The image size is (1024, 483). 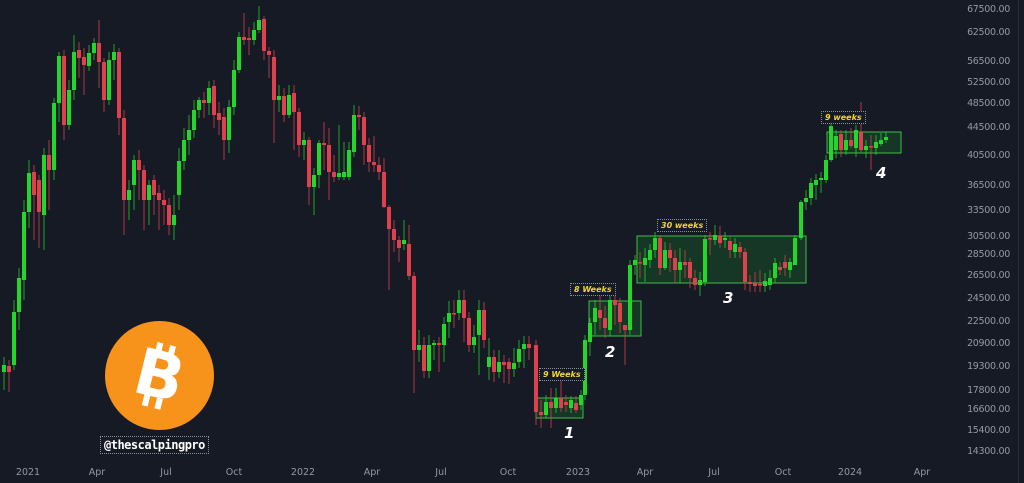 I want to click on duration-label-1: 9 Weeks, so click(x=562, y=374).